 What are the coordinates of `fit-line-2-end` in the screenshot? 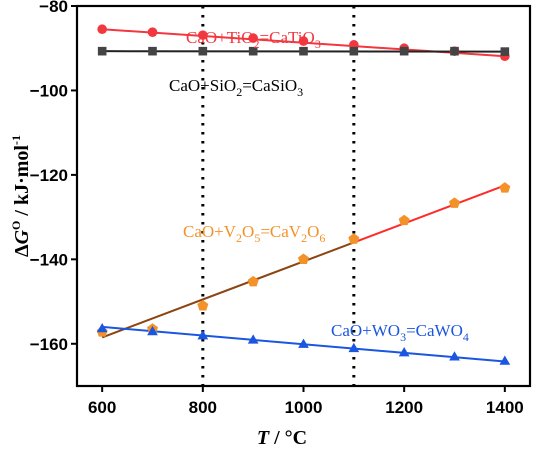 It's located at (428, 214).